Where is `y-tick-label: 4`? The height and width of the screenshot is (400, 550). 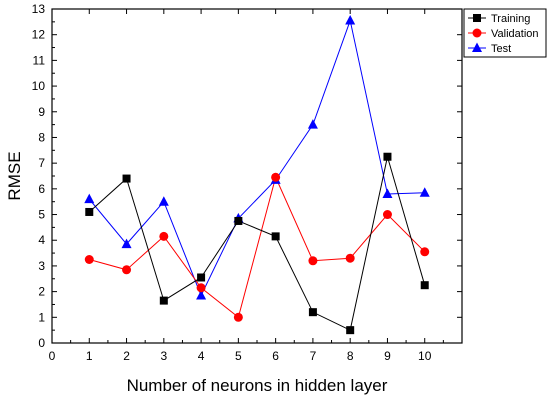 y-tick-label: 4 is located at coordinates (41, 240).